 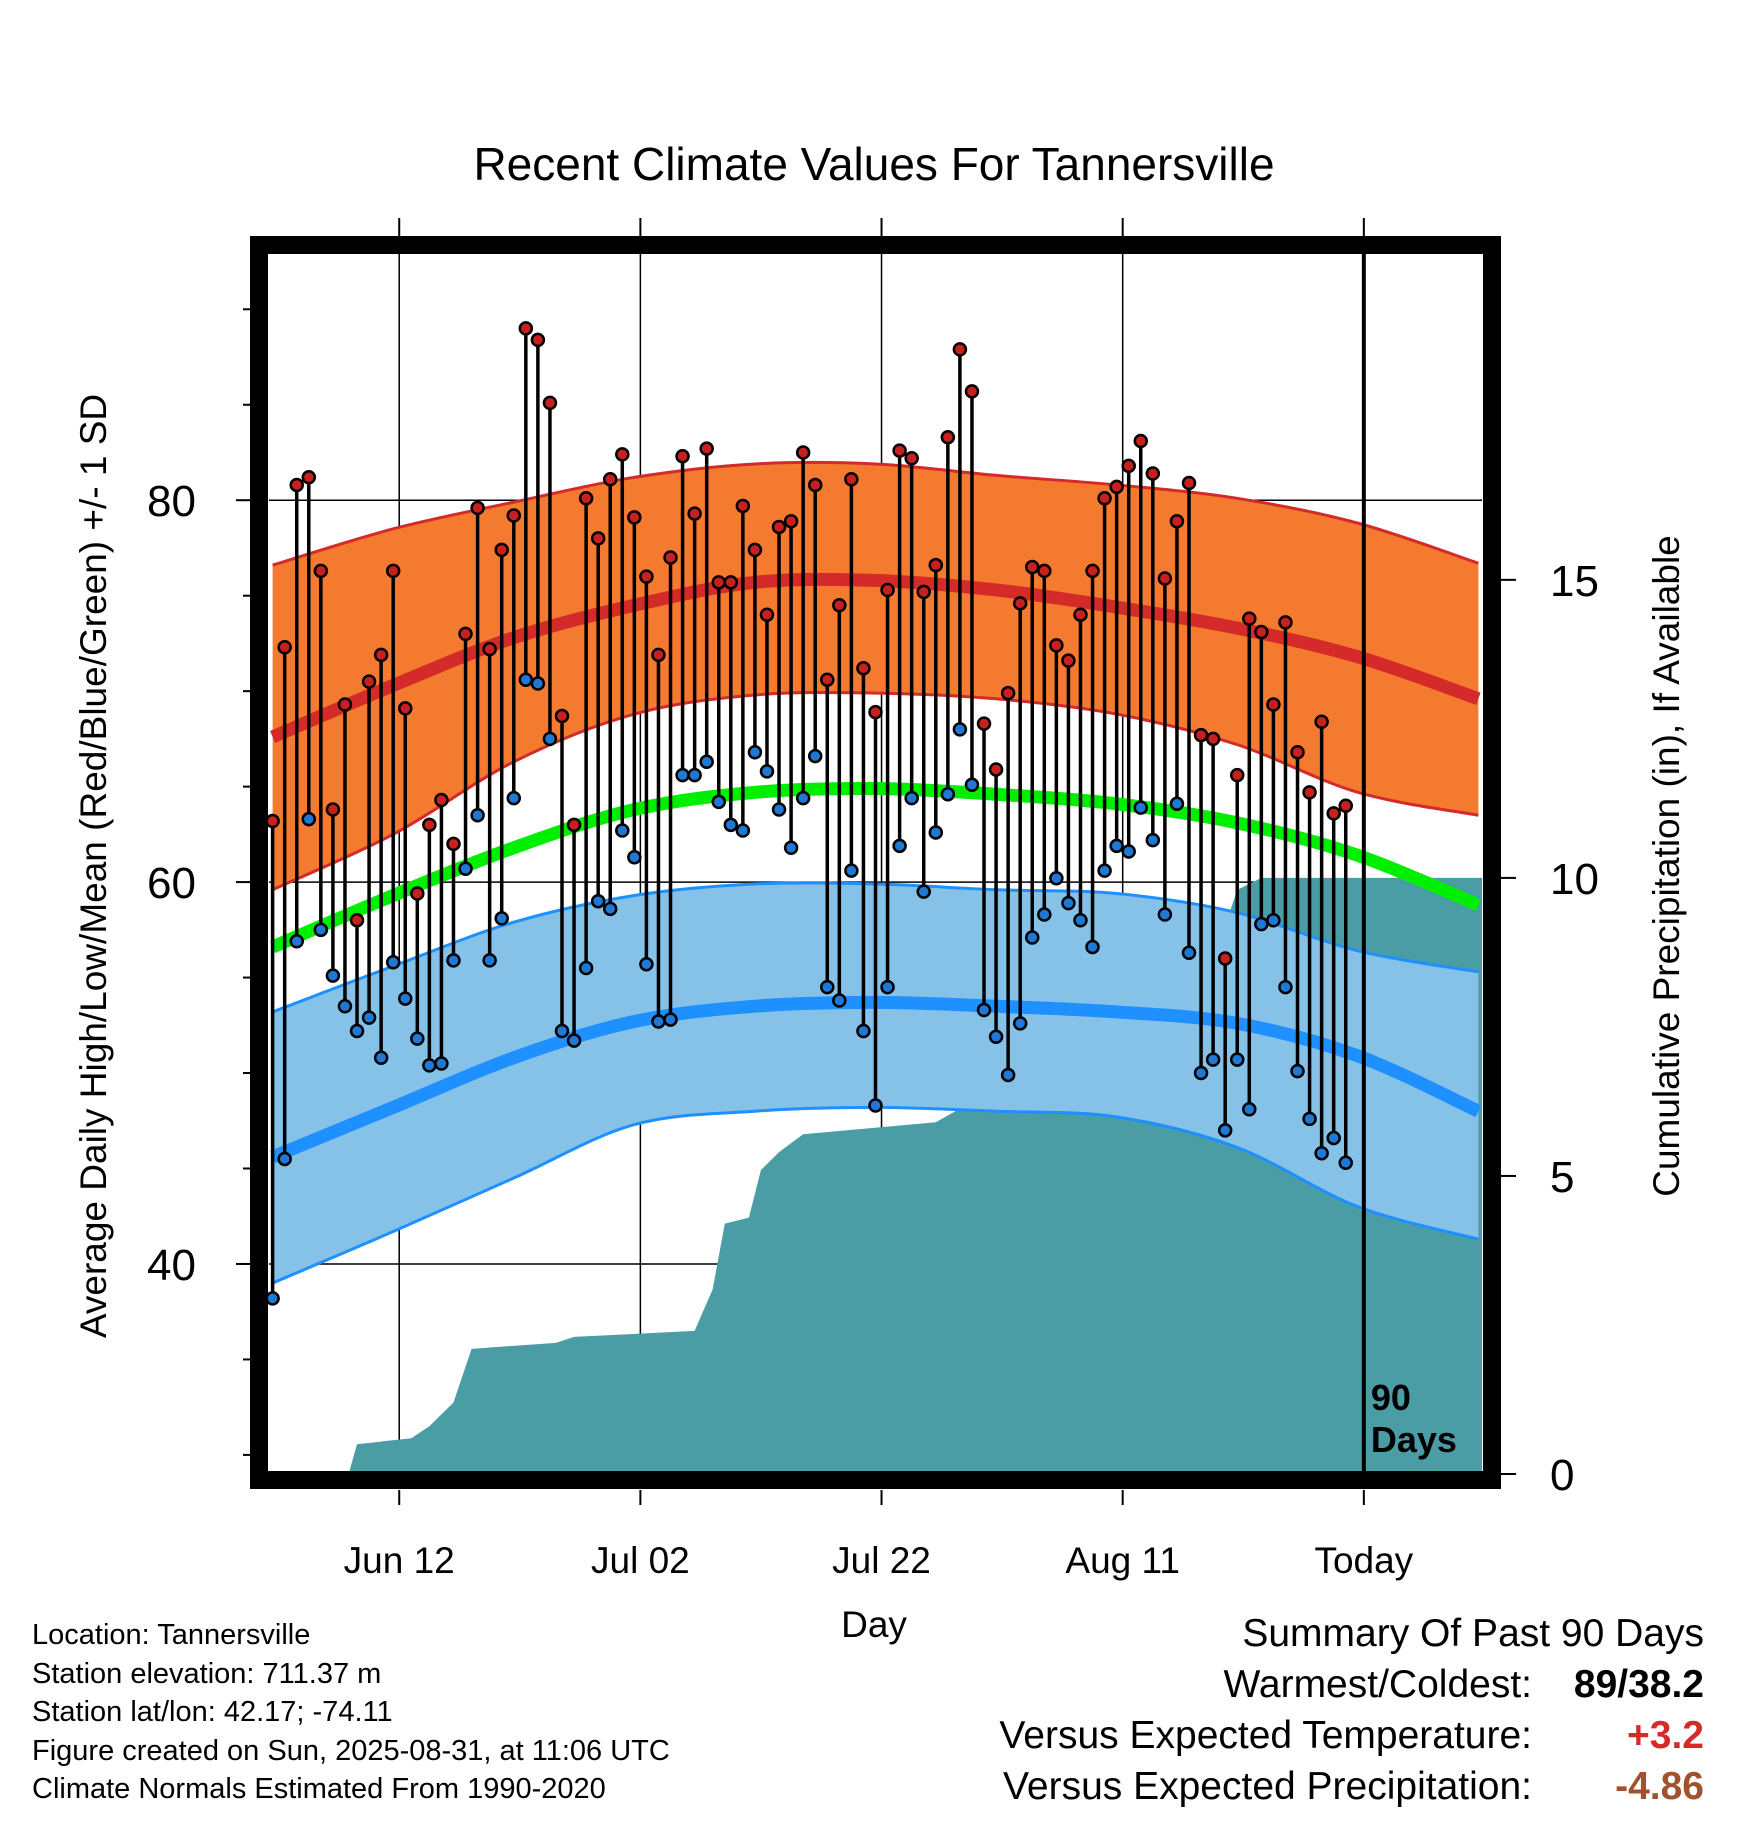 I want to click on latlon-text: Station lat/lon: 42.17; -74.11, so click(x=212, y=1712).